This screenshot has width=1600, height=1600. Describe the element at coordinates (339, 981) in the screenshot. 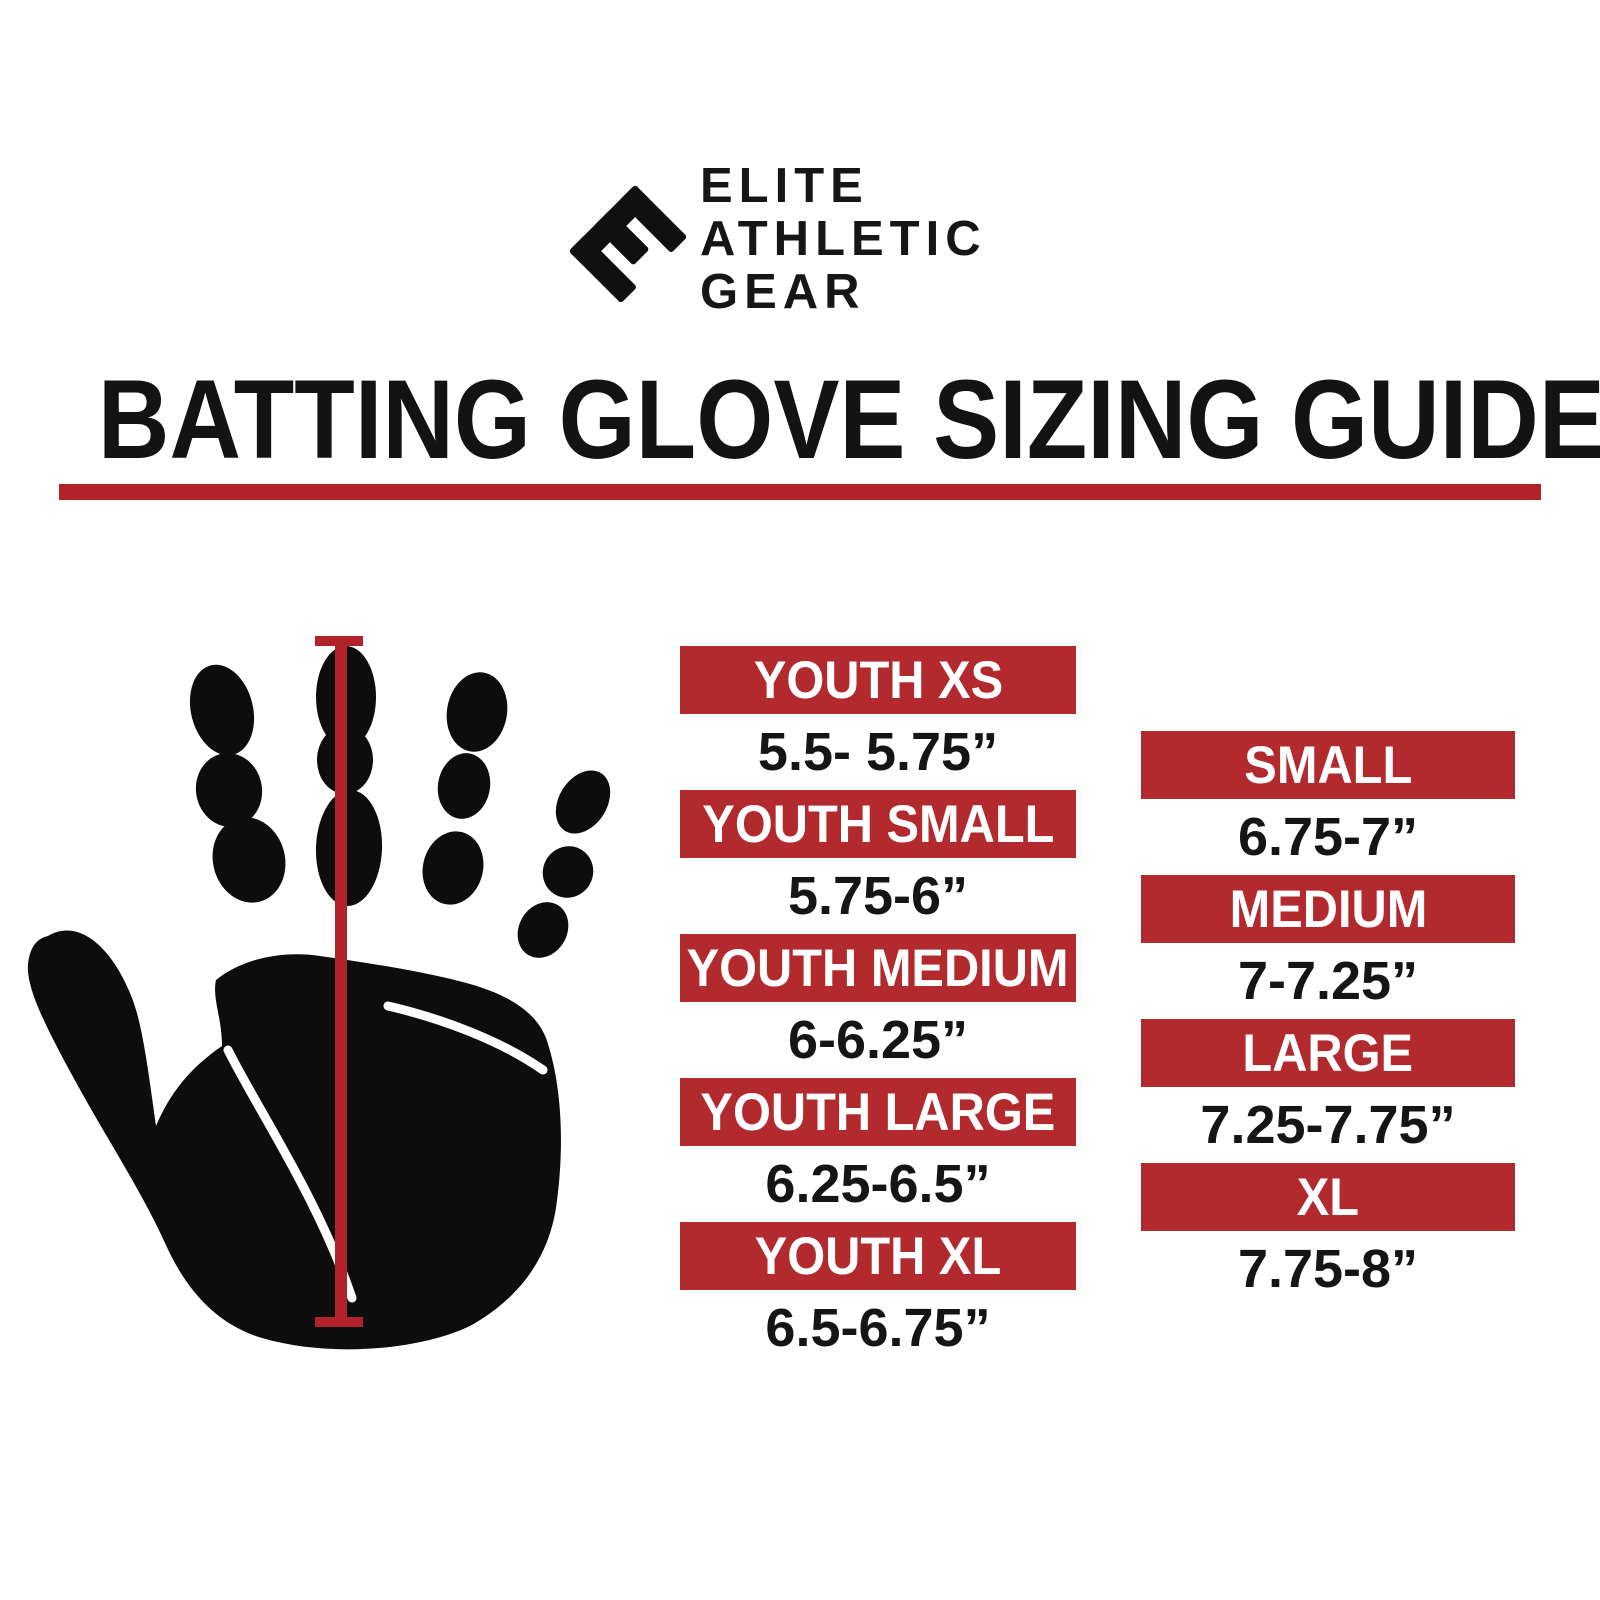

I see `measurement-line` at that location.